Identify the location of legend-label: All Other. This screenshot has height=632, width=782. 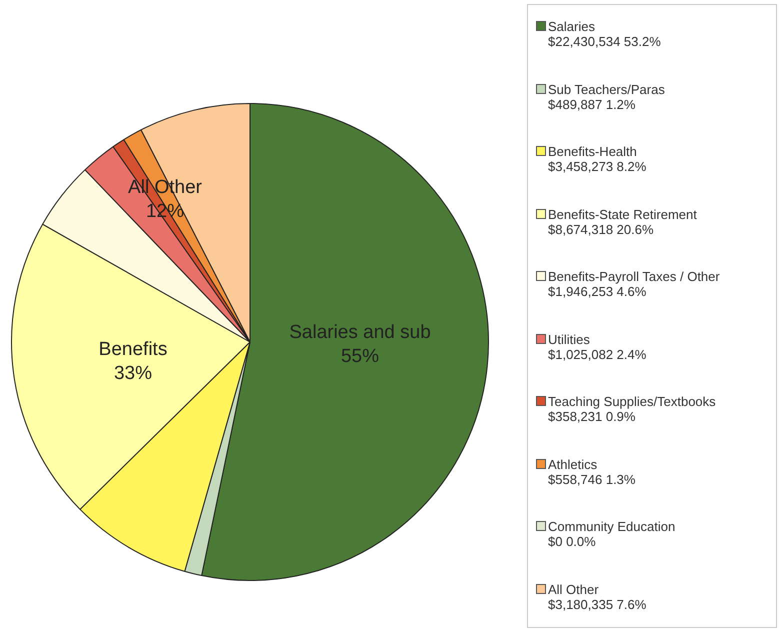
(573, 589).